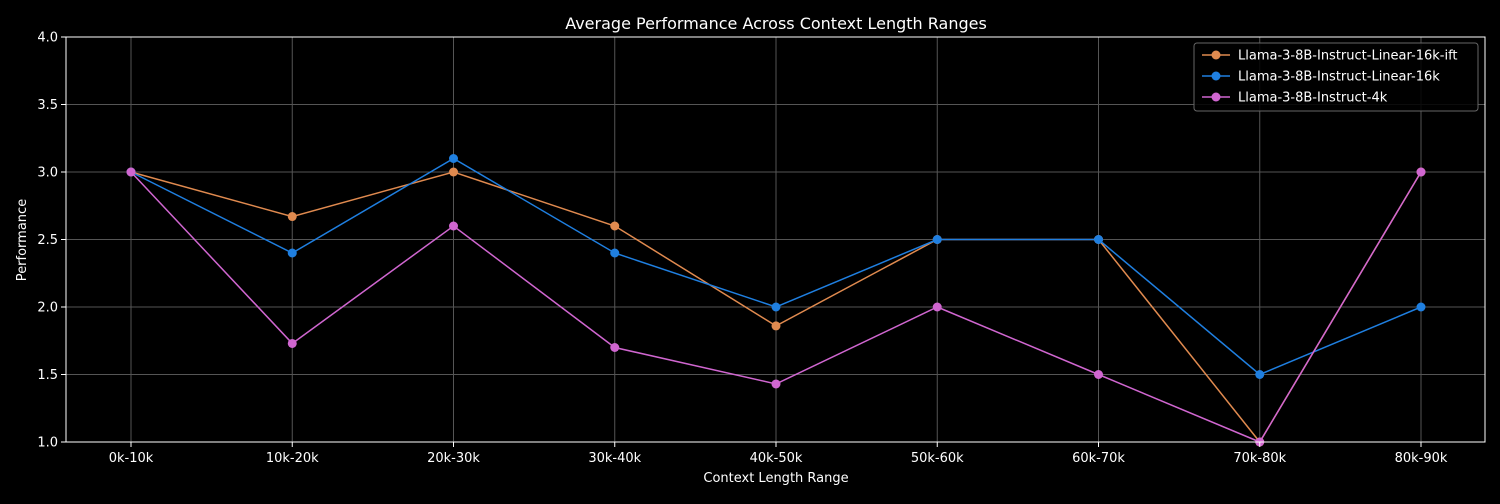 The height and width of the screenshot is (504, 1500). What do you see at coordinates (292, 458) in the screenshot?
I see `x-tick-label: 10k-20k` at bounding box center [292, 458].